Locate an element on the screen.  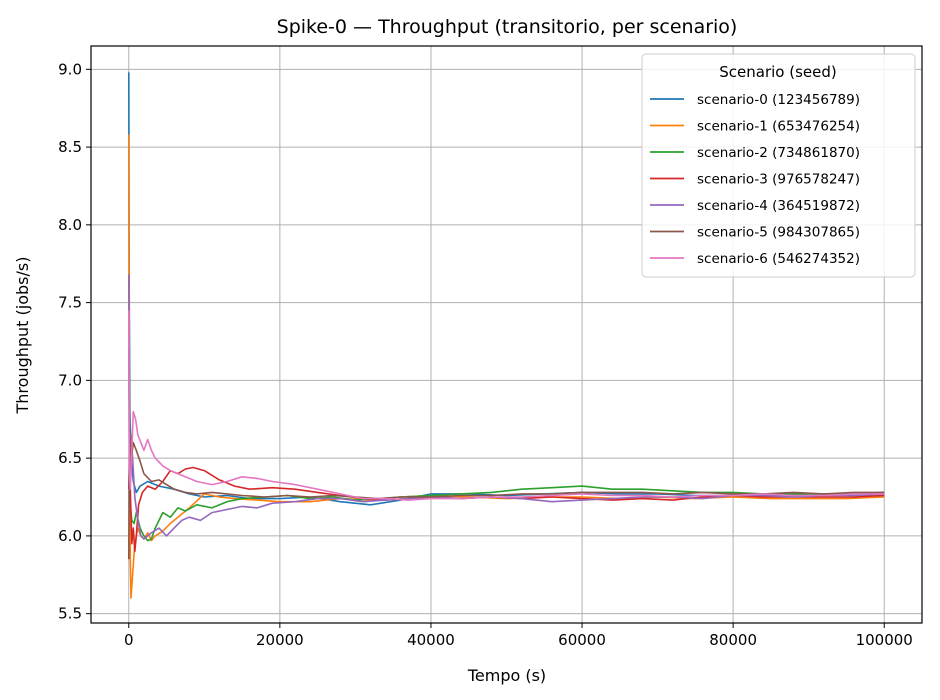
legend-label: scenario-1 (653476254) is located at coordinates (778, 127).